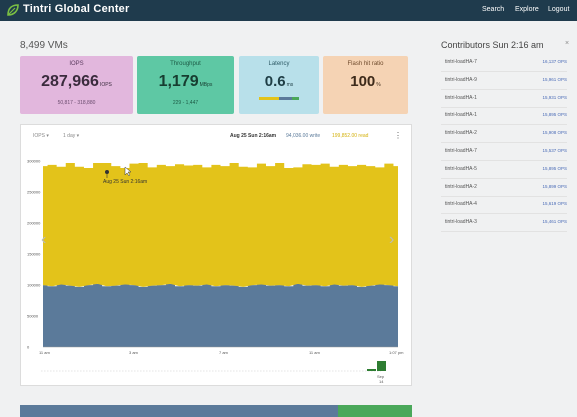 The width and height of the screenshot is (577, 417). Describe the element at coordinates (461, 222) in the screenshot. I see `contributor-name: tintri-loadHA-3` at that location.